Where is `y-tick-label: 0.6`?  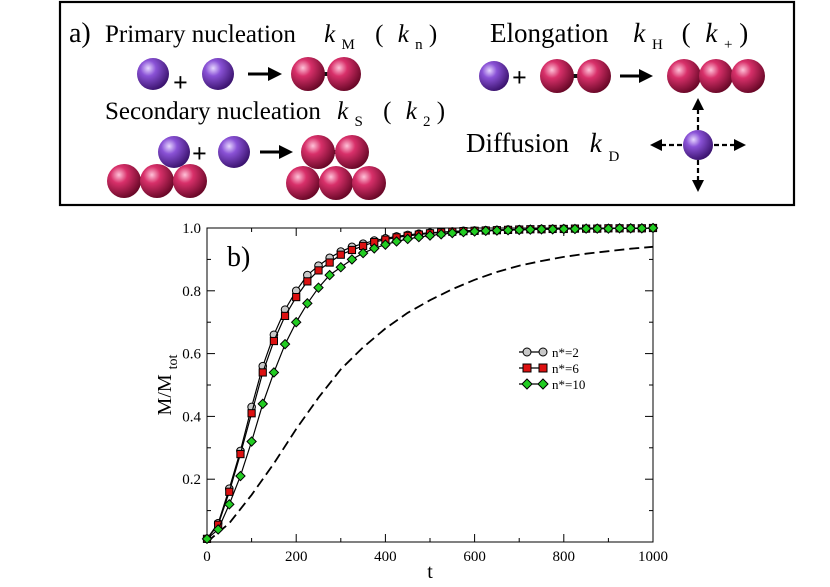 y-tick-label: 0.6 is located at coordinates (191, 355).